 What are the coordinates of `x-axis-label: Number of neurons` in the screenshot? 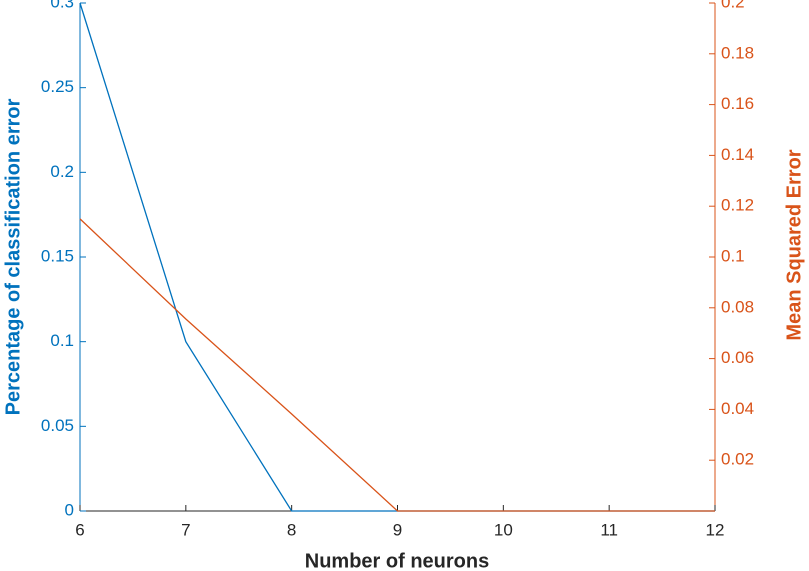 It's located at (397, 560).